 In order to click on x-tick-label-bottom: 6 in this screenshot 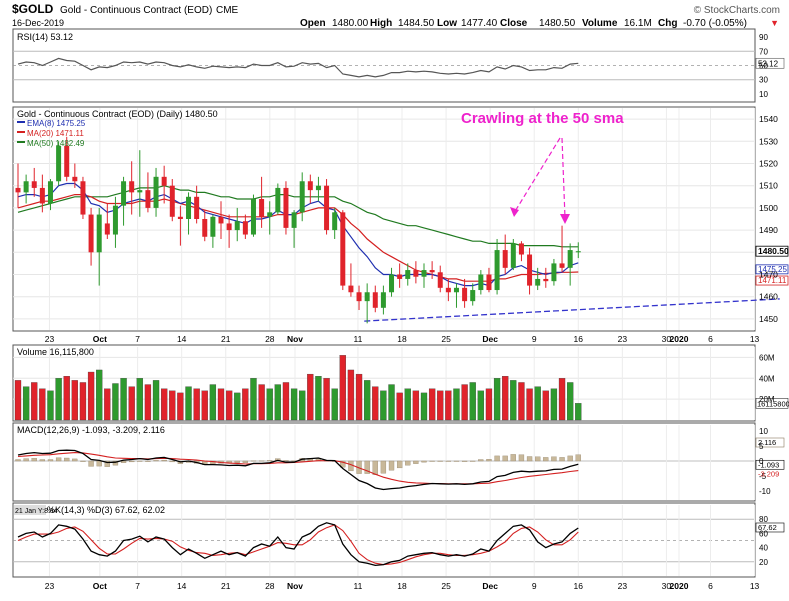, I will do `click(710, 586)`.